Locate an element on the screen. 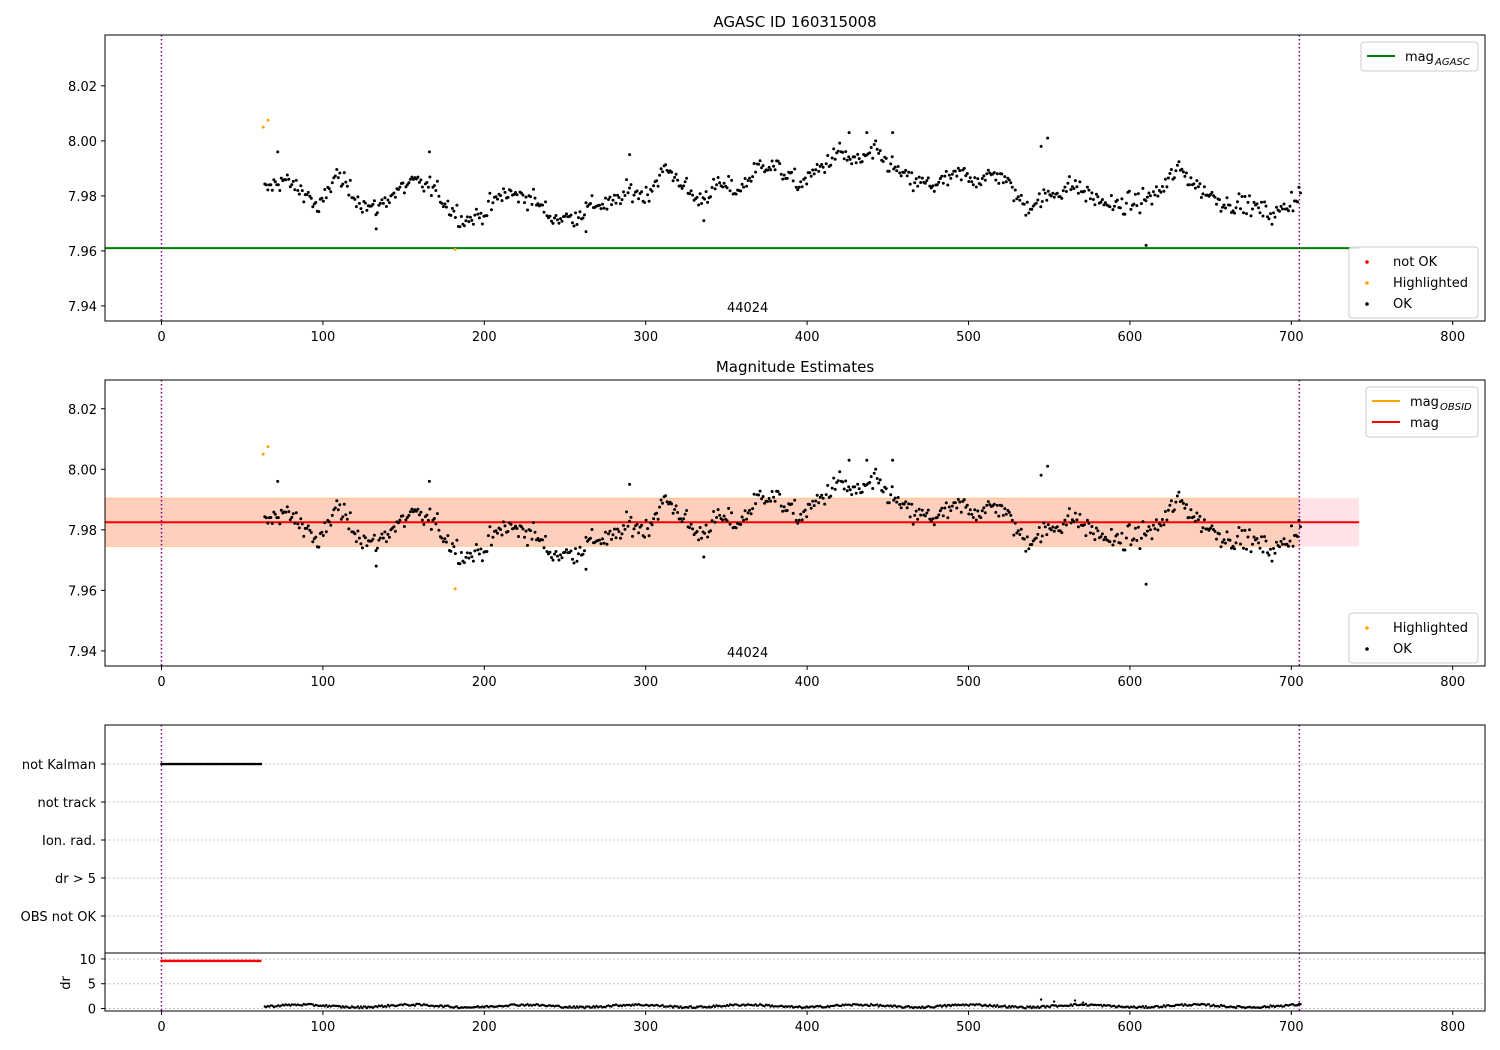  panel-dr: 0 100 200 300 400 500 600 700 800 0 5 10 dr is located at coordinates (772, 993).